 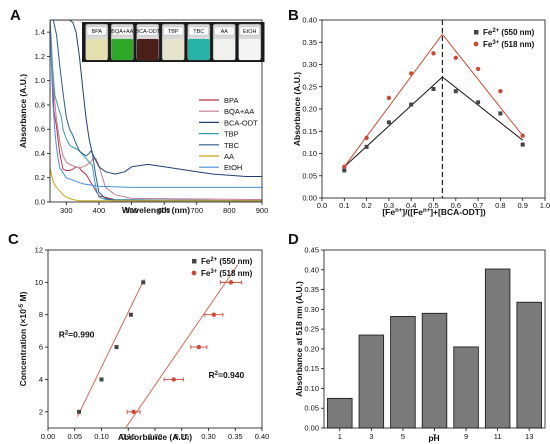 I want to click on panel-d-x-tick-label: 7, so click(x=434, y=436).